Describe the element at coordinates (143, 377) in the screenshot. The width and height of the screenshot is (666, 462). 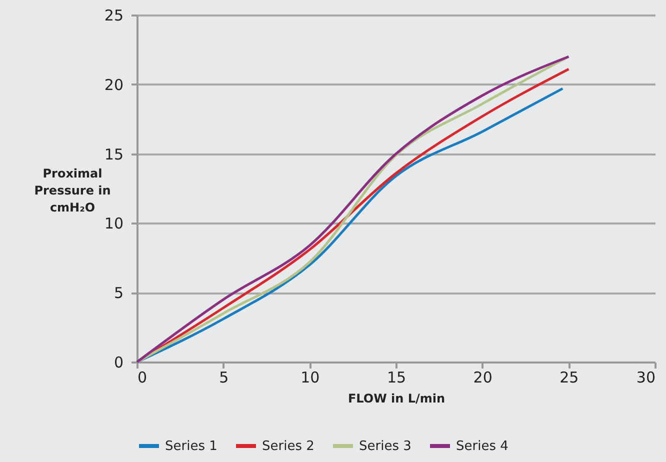
I see `x-tick-label: 0` at that location.